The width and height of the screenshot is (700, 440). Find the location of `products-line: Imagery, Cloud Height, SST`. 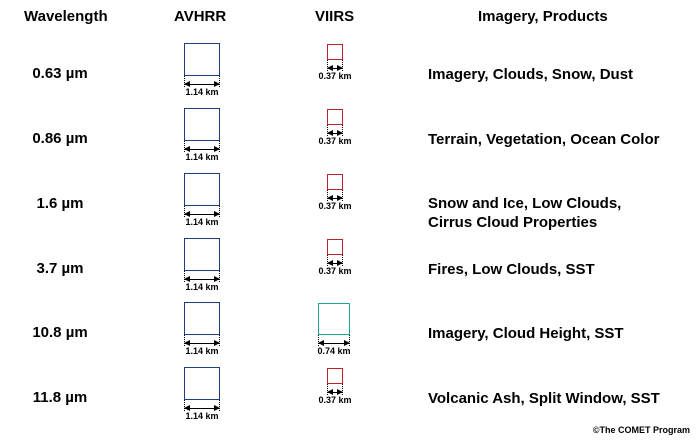

products-line: Imagery, Cloud Height, SST is located at coordinates (526, 333).